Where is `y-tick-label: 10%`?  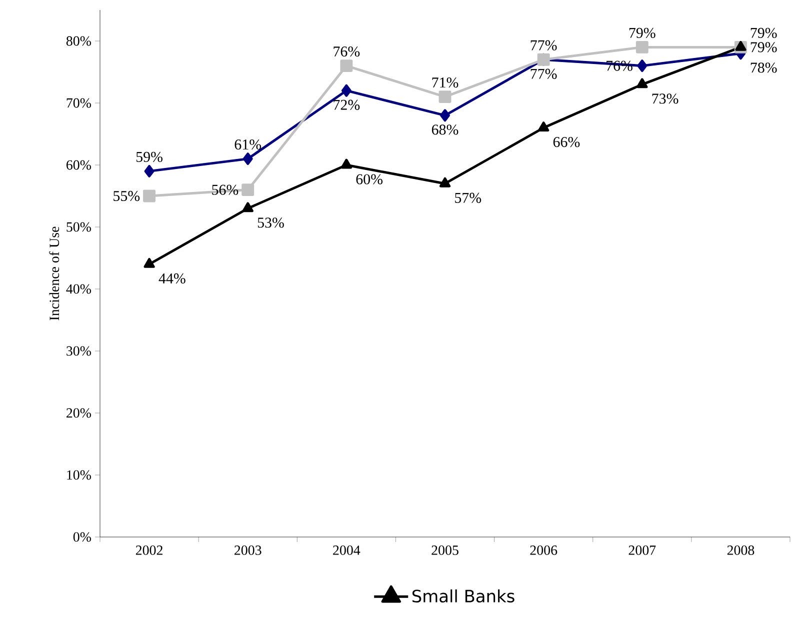 y-tick-label: 10% is located at coordinates (79, 475).